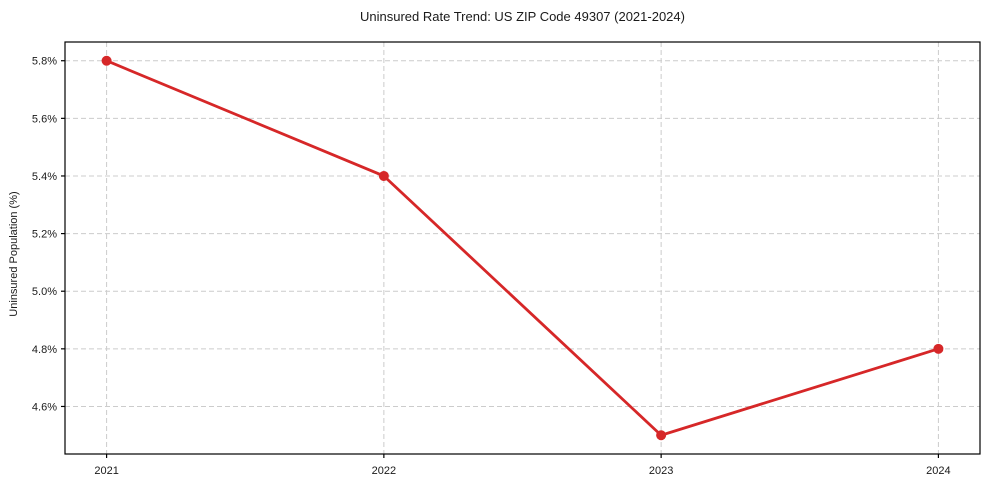  Describe the element at coordinates (106, 471) in the screenshot. I see `x-tick-label: 2021` at that location.